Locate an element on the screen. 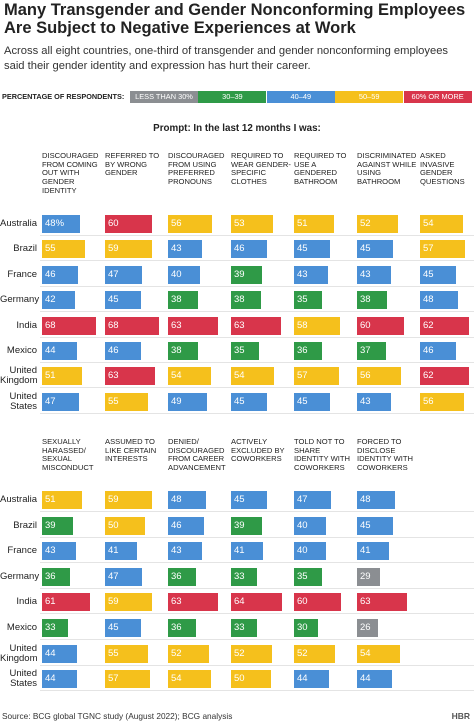 The image size is (474, 724). value-label: 61 is located at coordinates (50, 602).